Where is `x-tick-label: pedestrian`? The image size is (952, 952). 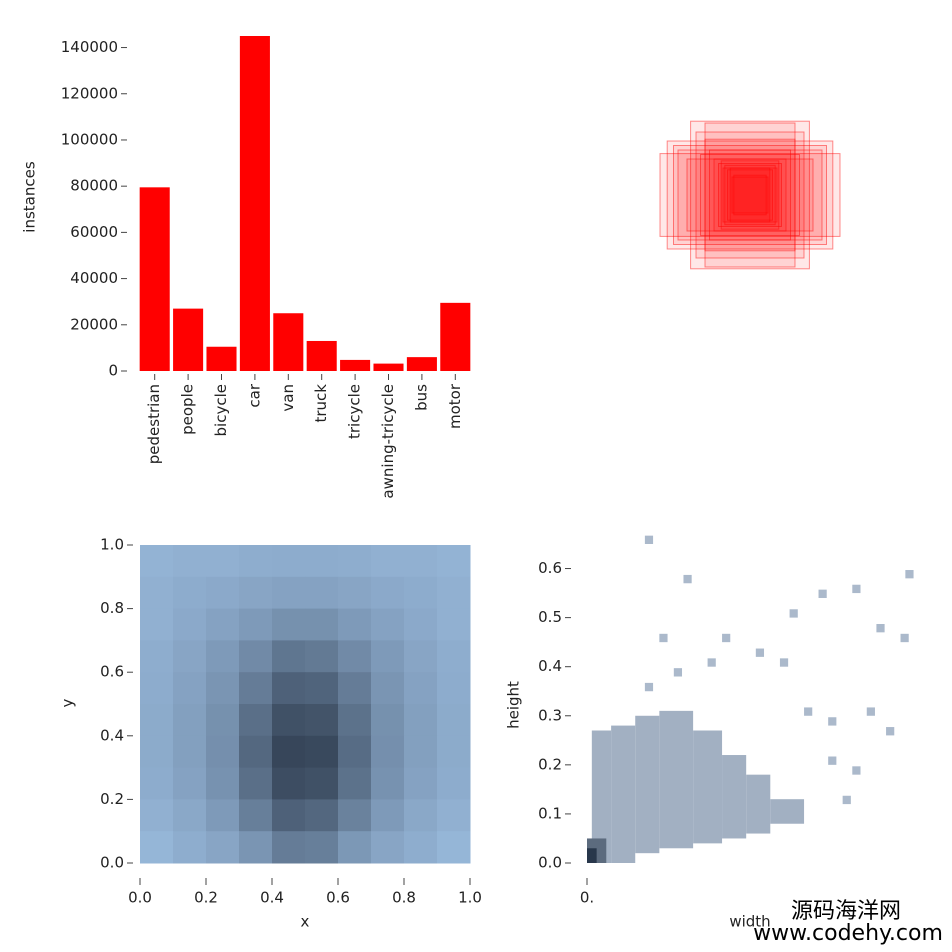 x-tick-label: pedestrian is located at coordinates (154, 424).